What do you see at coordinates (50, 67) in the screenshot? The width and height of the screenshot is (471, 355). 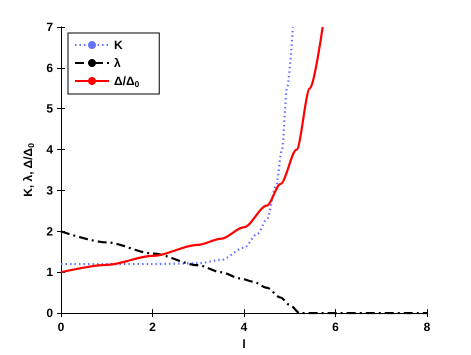 I see `y-tick-label: 6` at bounding box center [50, 67].